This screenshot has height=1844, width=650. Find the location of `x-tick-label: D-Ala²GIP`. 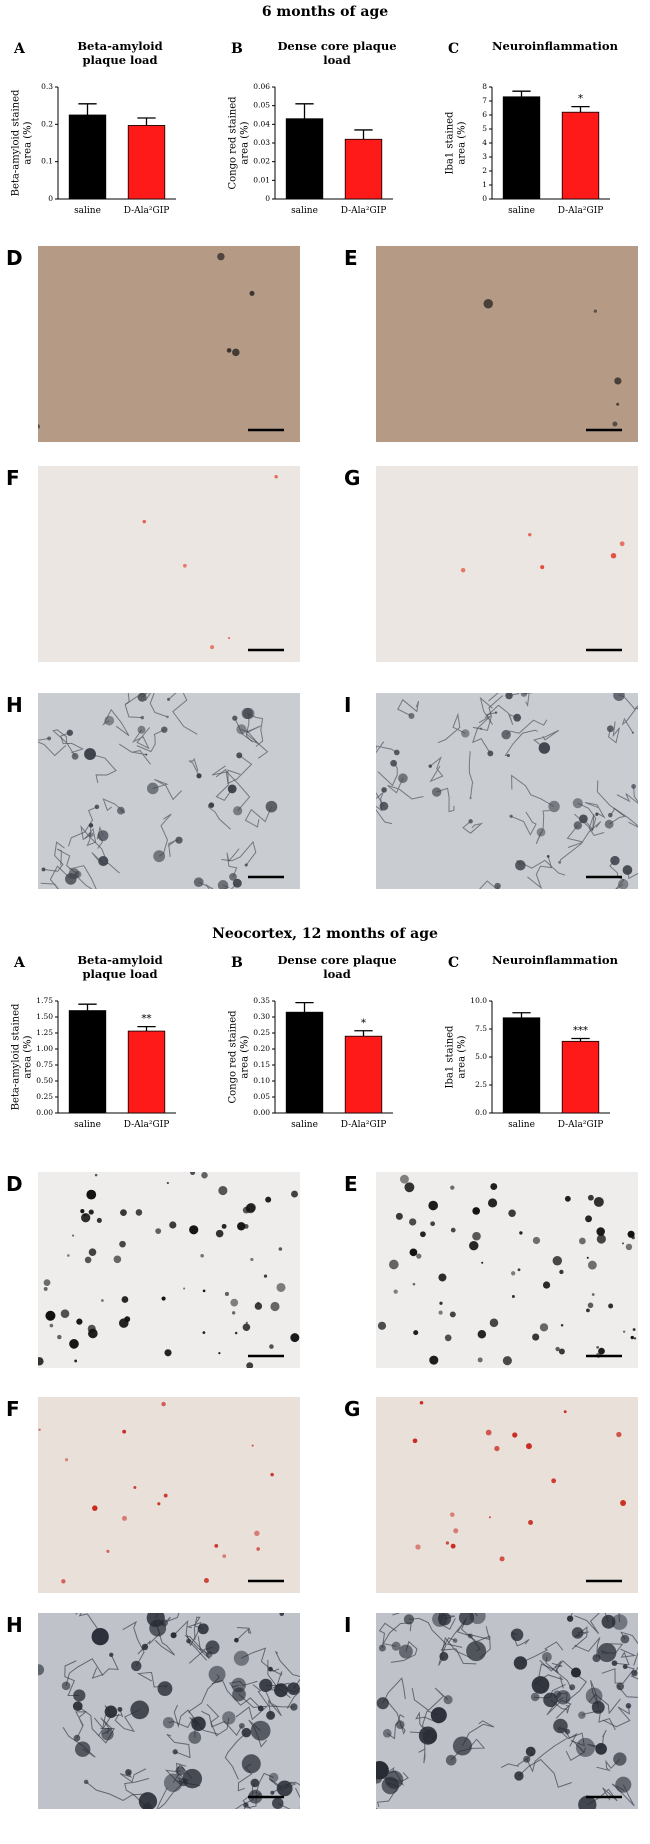

x-tick-label: D-Ala²GIP is located at coordinates (364, 211).